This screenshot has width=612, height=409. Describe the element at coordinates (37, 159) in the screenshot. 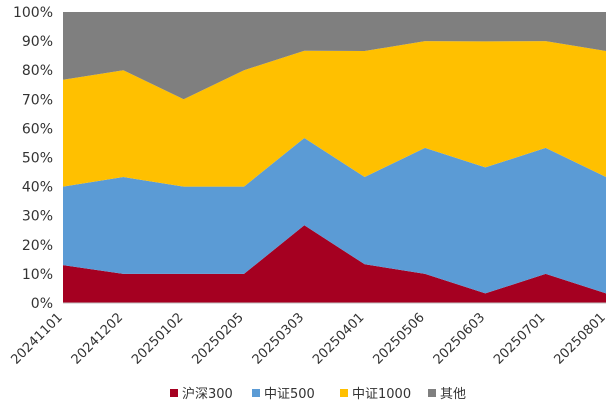

I see `y-tick-label: 50%` at that location.